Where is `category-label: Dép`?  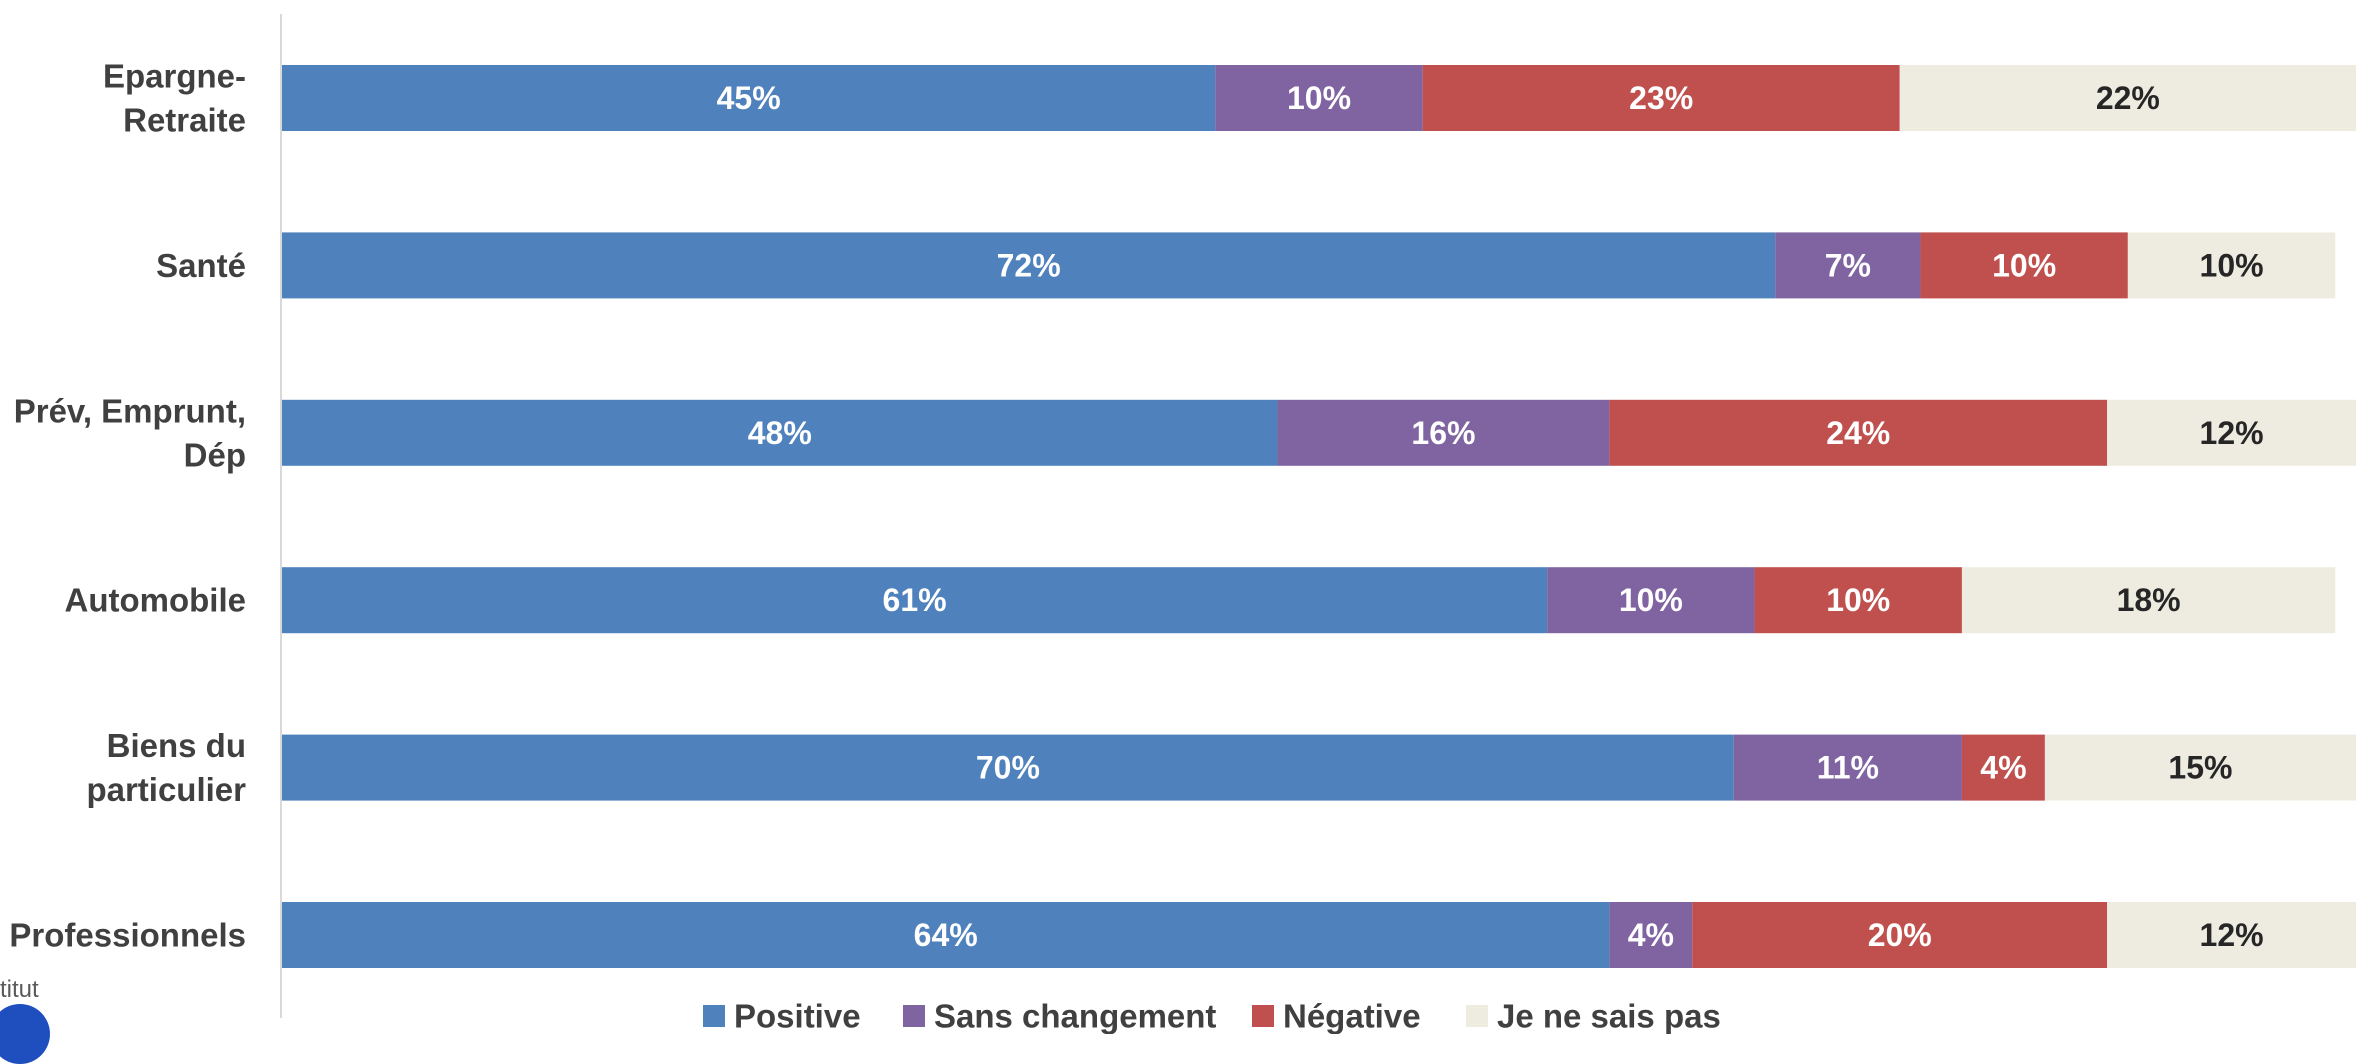
category-label: Dép is located at coordinates (215, 454).